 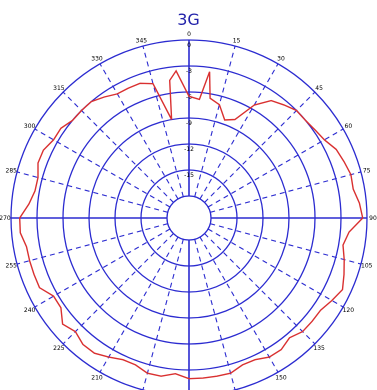 What do you see at coordinates (12, 266) in the screenshot?
I see `angle-tick-label: 255` at bounding box center [12, 266].